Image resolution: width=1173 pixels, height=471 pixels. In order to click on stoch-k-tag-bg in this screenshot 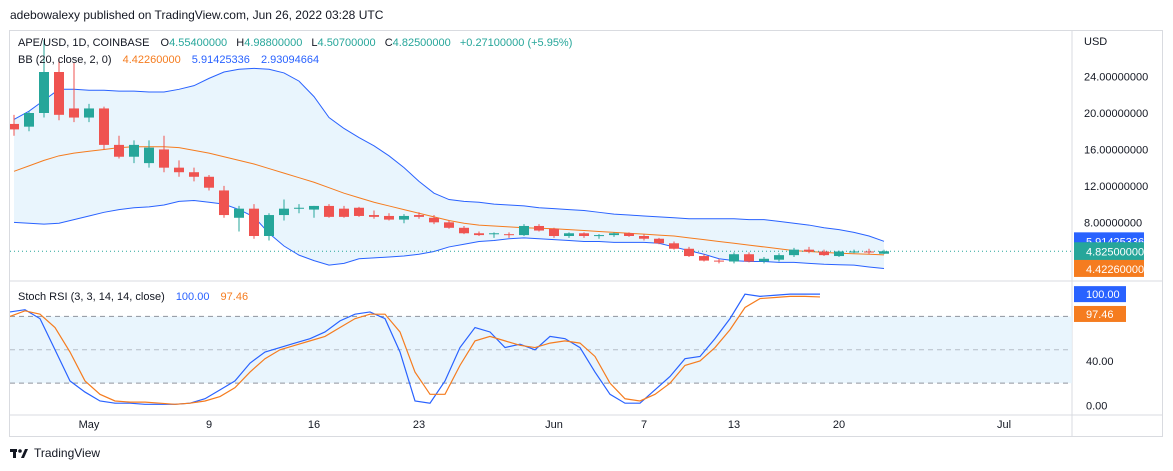, I will do `click(1100, 294)`.